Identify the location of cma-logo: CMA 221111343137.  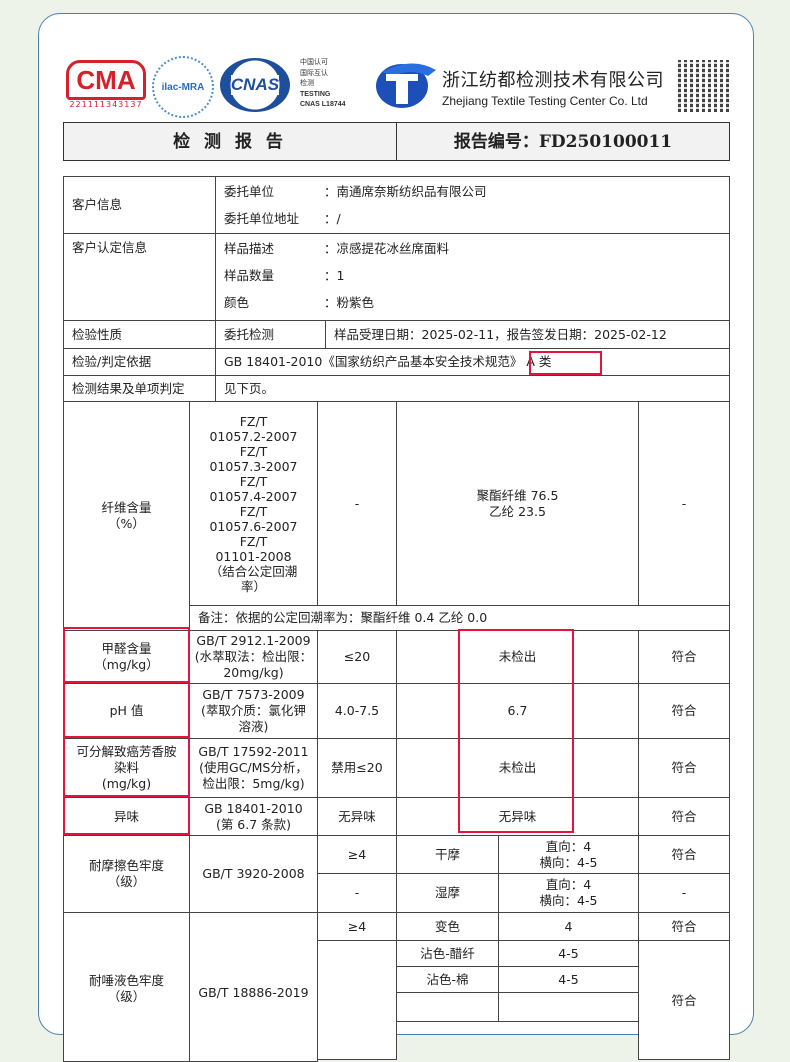
(106, 86).